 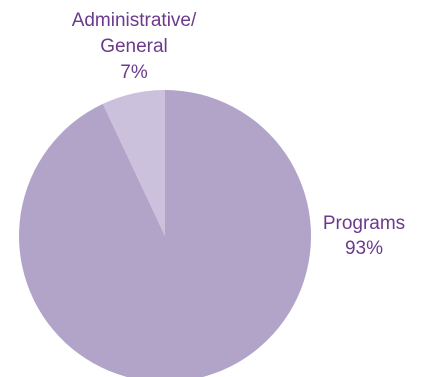 I want to click on slice-label-1-line-2: 7%, so click(x=134, y=72).